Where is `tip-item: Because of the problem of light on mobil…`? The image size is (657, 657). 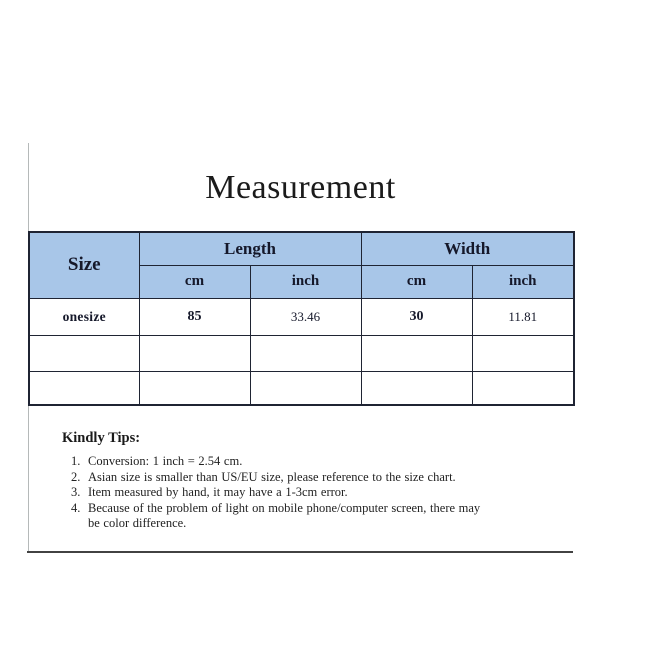 tip-item: Because of the problem of light on mobil… is located at coordinates (287, 516).